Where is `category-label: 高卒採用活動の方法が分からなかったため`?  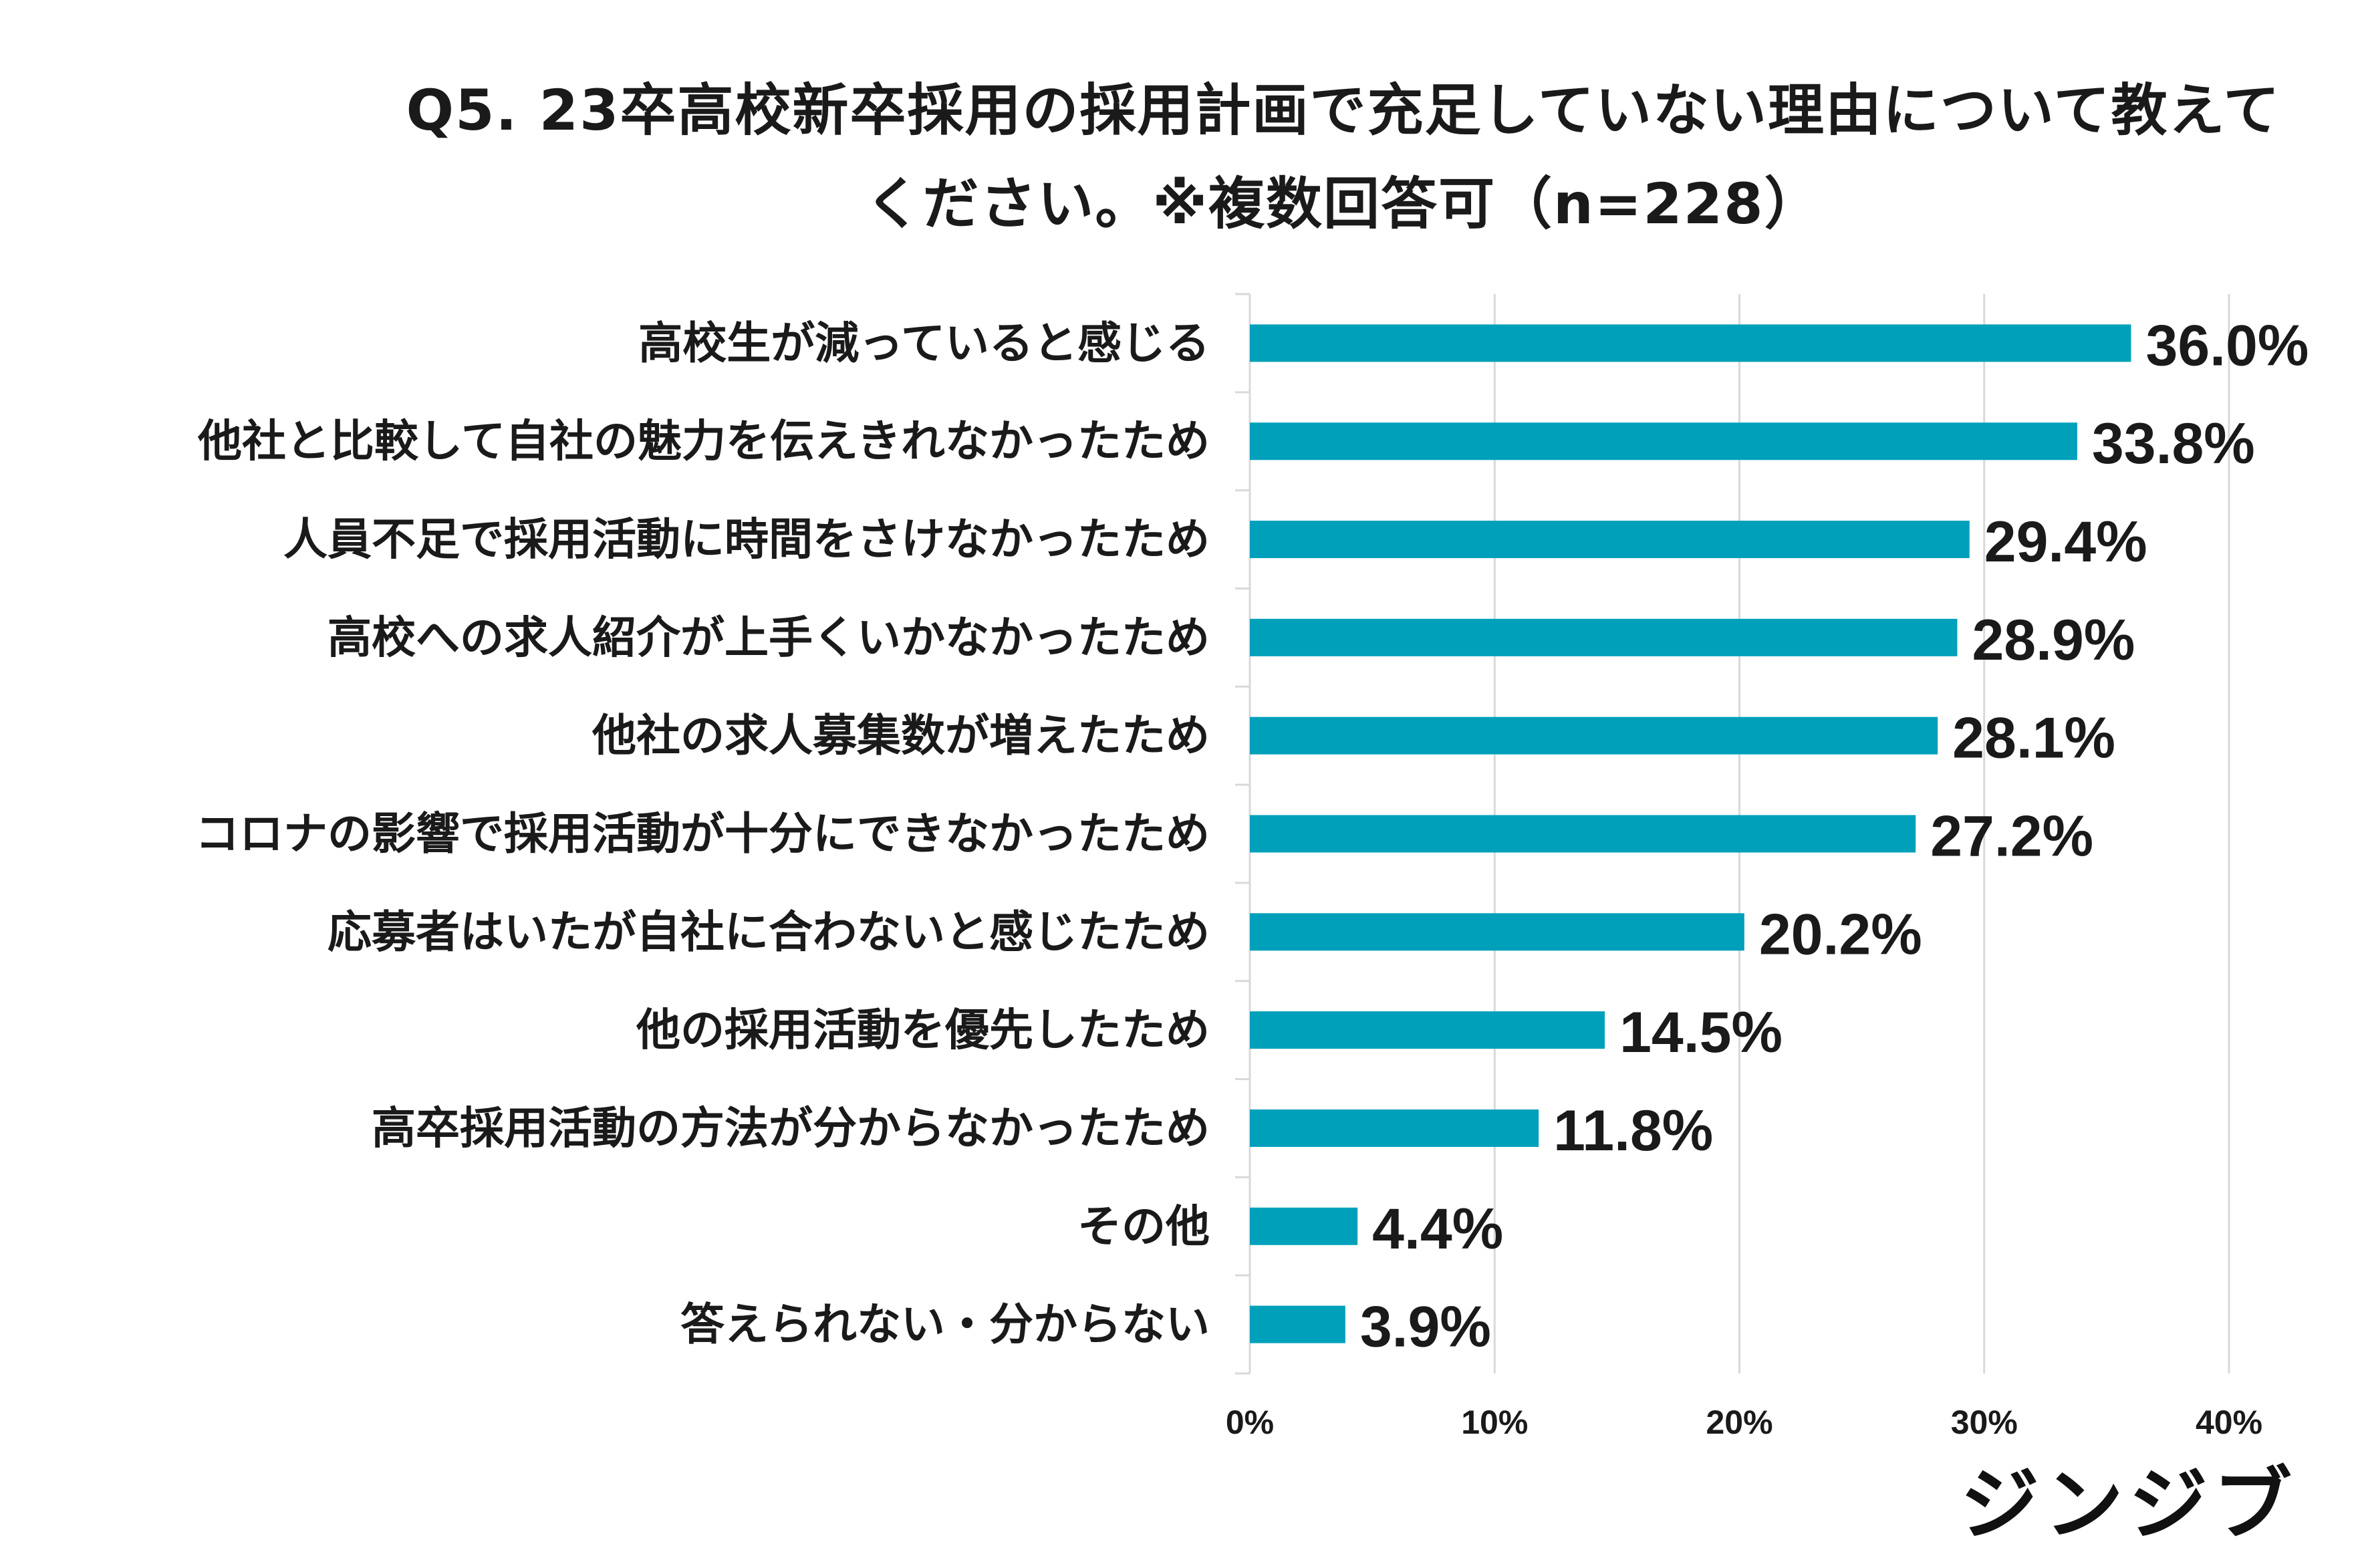 category-label: 高卒採用活動の方法が分からなかったため is located at coordinates (791, 1128).